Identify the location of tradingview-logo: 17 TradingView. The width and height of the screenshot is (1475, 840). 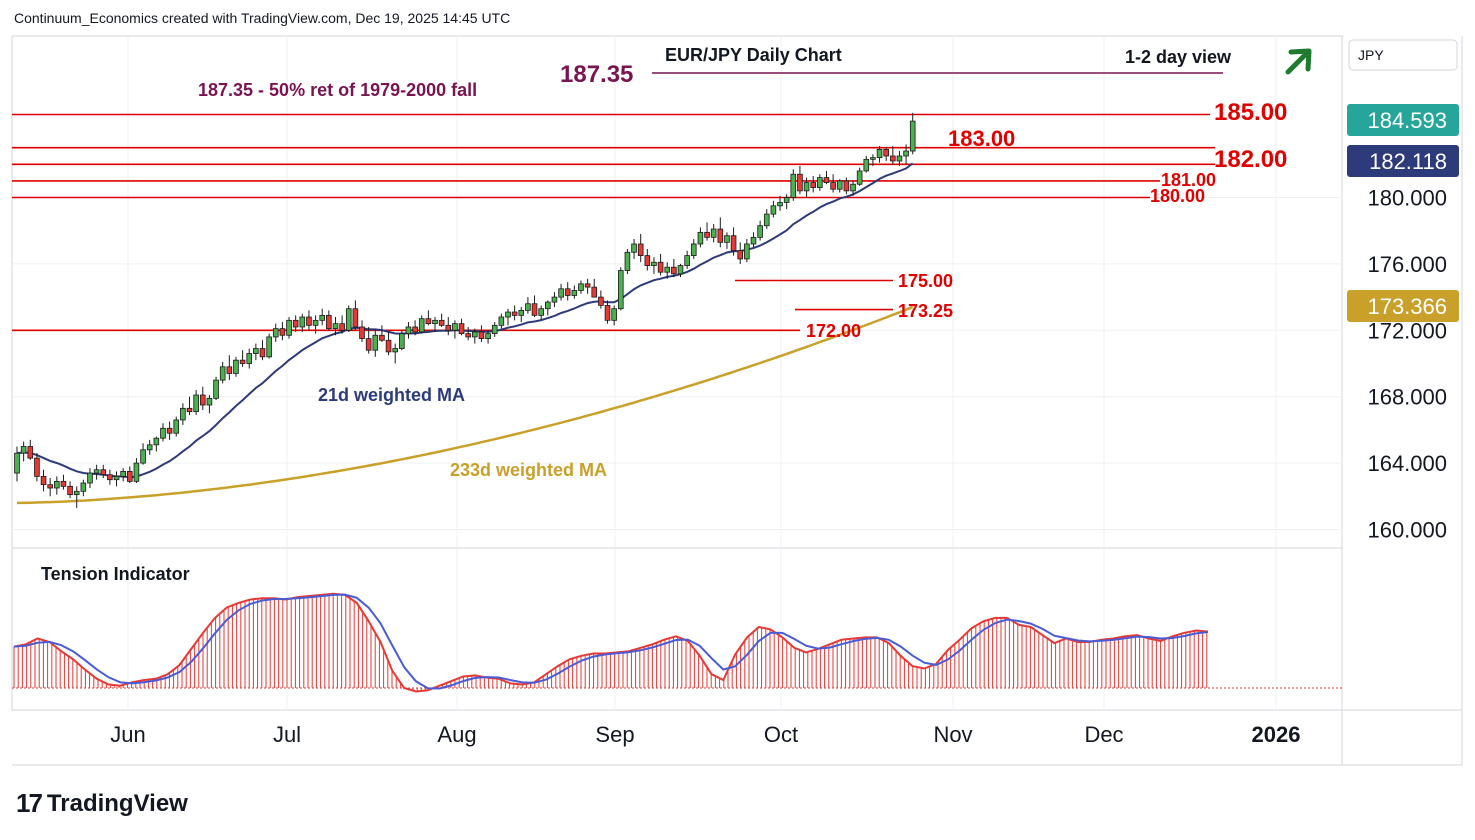
(102, 803).